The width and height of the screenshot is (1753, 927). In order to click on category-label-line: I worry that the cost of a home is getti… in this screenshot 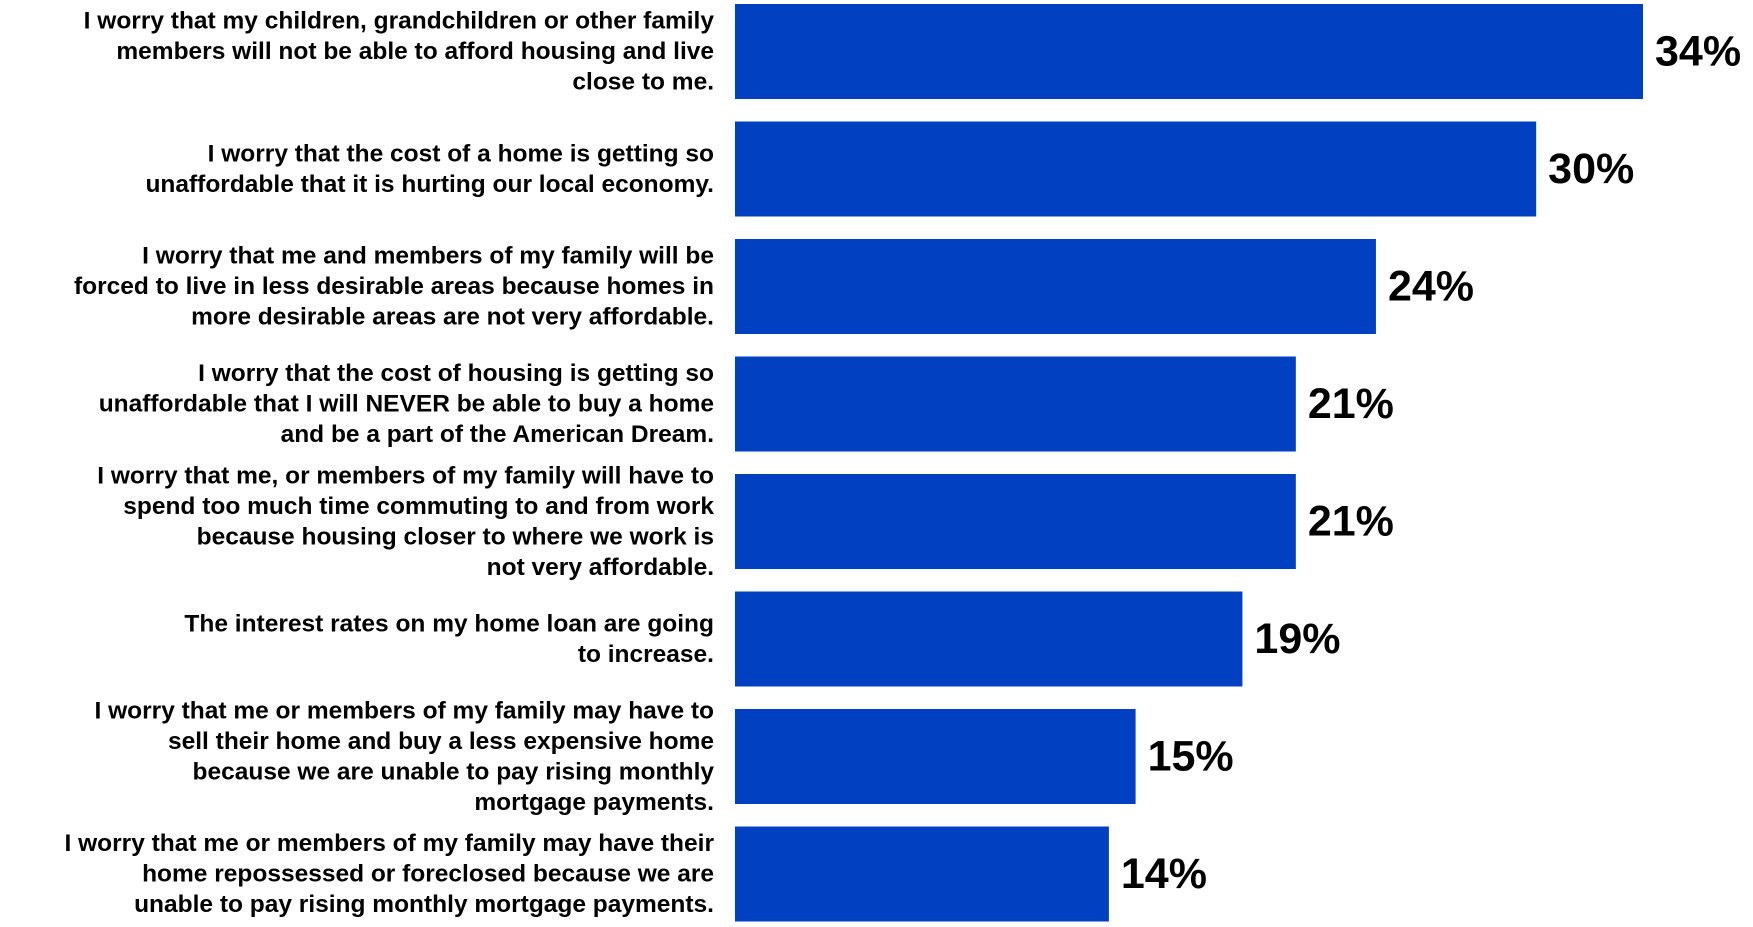, I will do `click(461, 153)`.